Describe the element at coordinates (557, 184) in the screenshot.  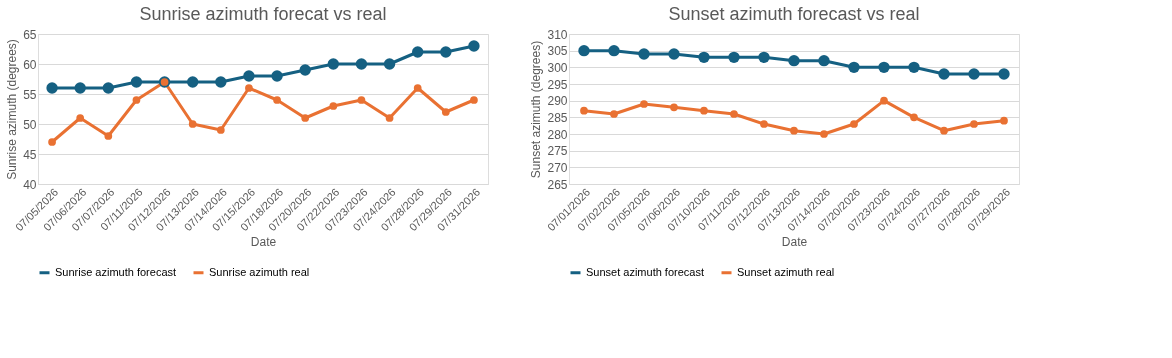
I see `y-tick-label: 265` at that location.